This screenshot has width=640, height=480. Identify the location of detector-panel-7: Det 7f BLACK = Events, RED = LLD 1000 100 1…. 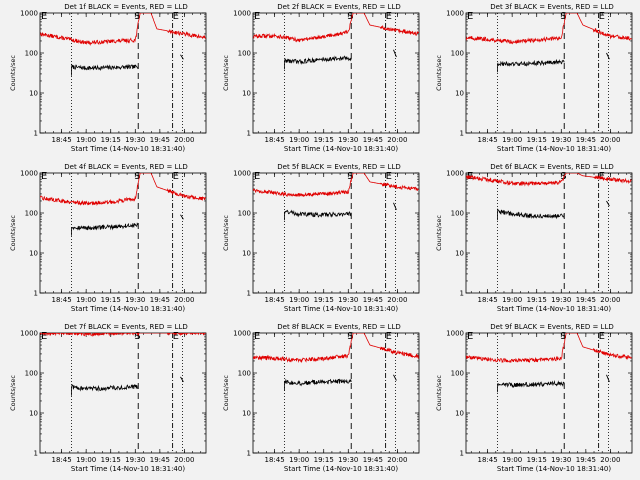
(106, 400).